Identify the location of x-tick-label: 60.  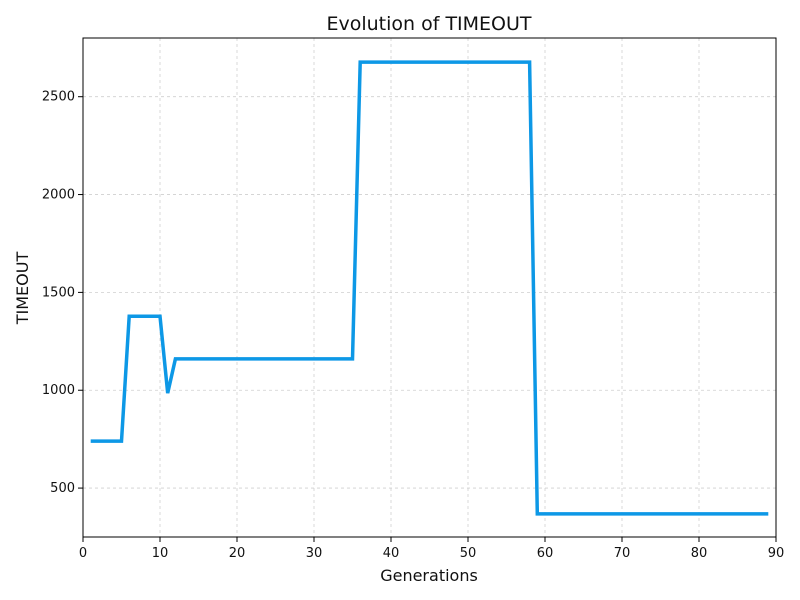
(545, 553).